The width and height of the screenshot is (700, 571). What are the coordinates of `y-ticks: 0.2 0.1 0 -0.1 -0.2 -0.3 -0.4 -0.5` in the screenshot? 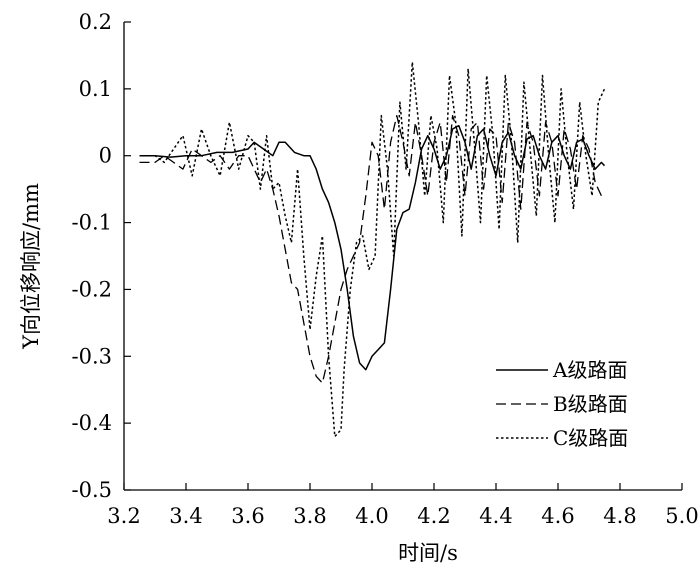 It's located at (101, 256).